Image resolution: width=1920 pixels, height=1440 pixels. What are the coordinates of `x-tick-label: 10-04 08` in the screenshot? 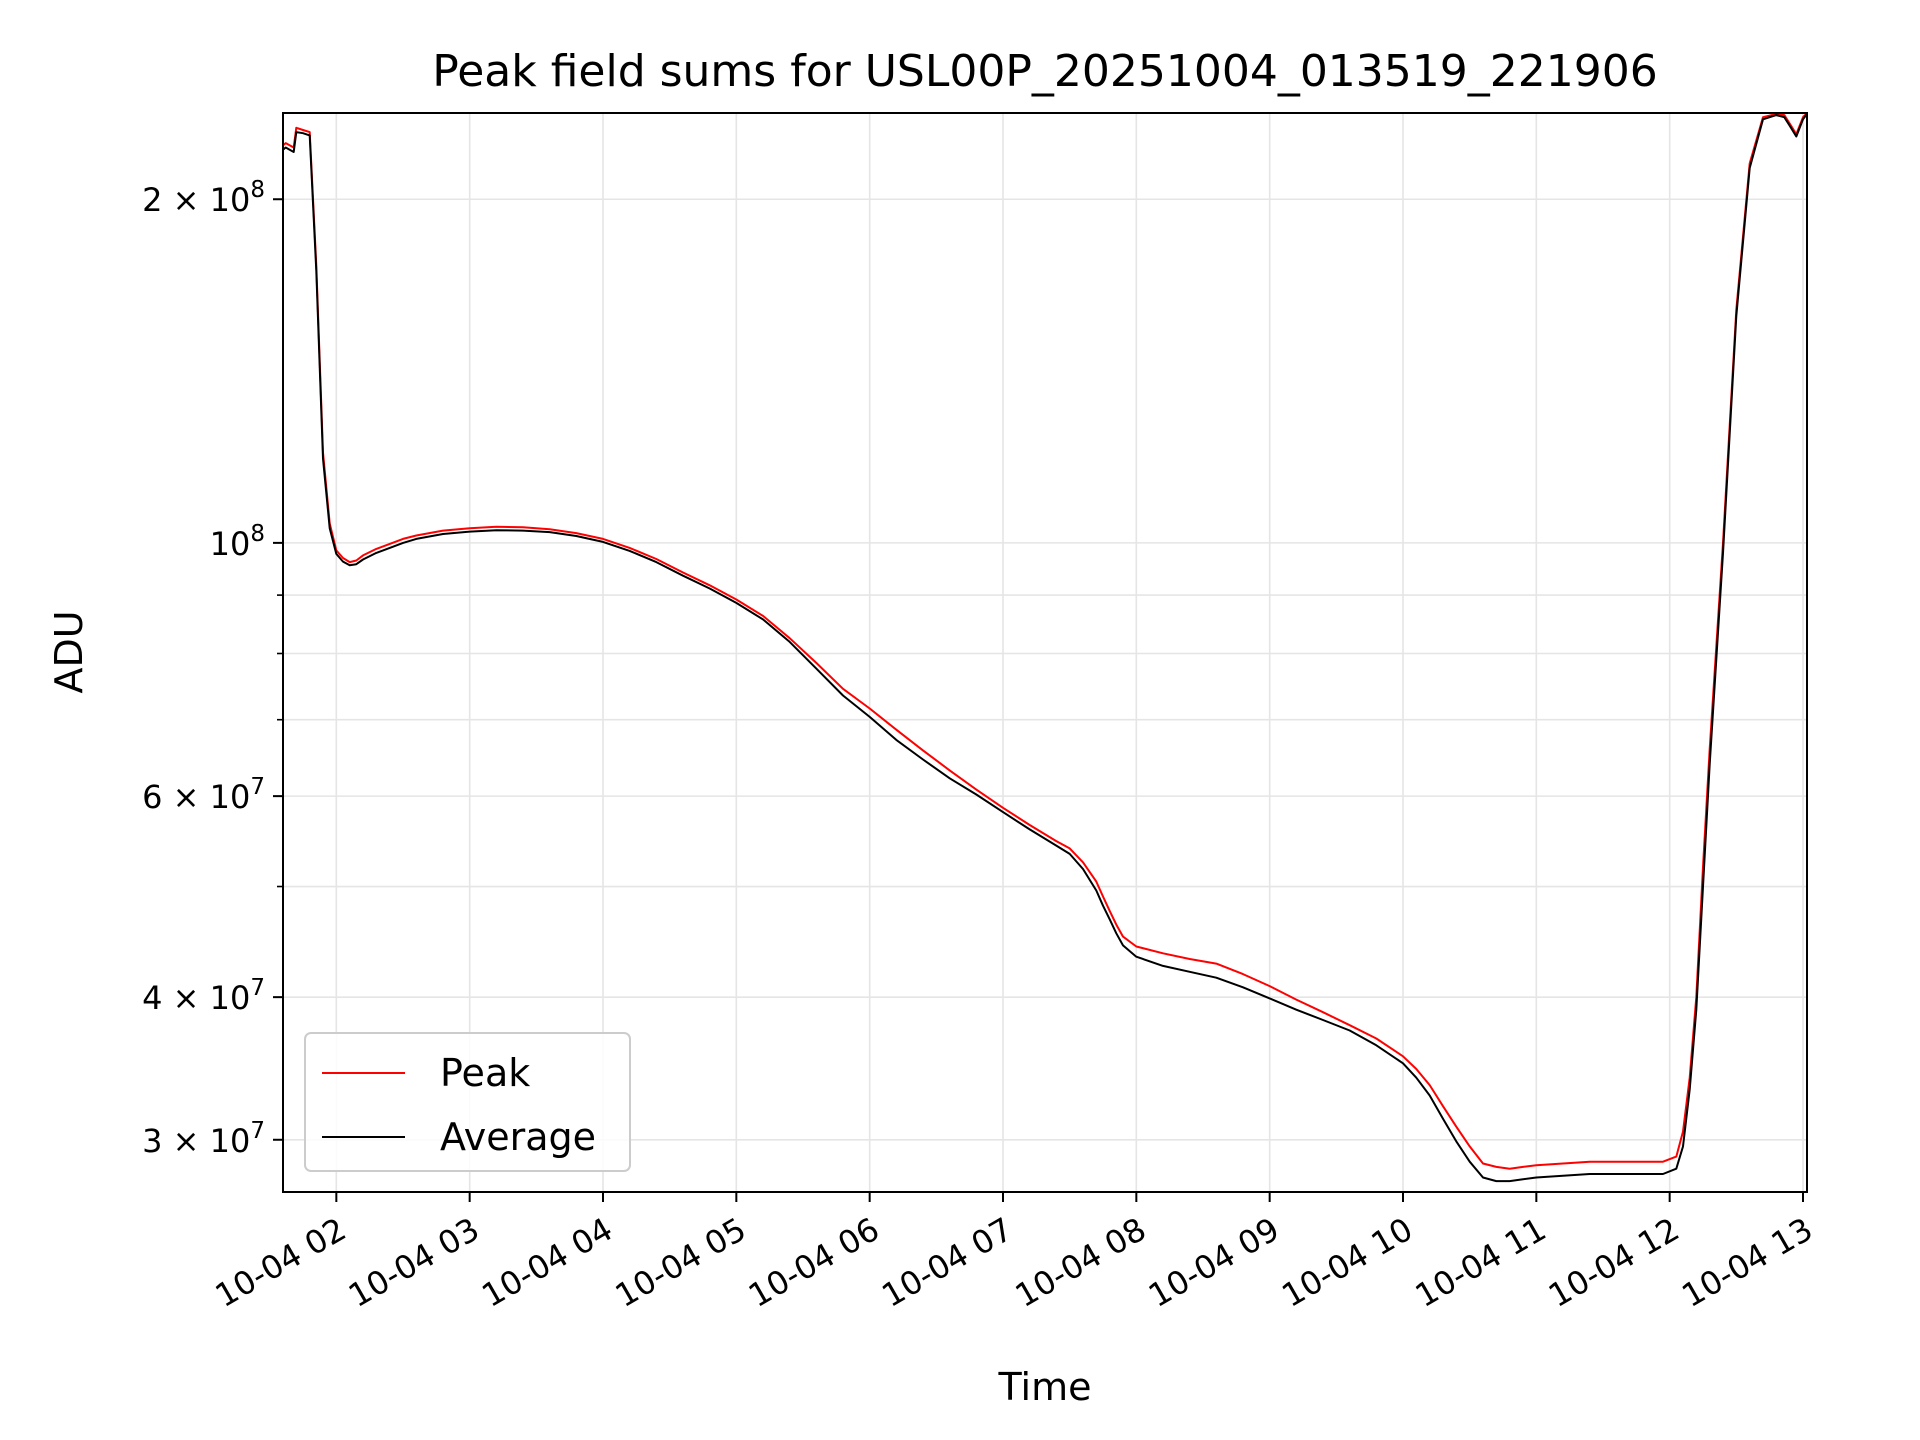 It's located at (1081, 1262).